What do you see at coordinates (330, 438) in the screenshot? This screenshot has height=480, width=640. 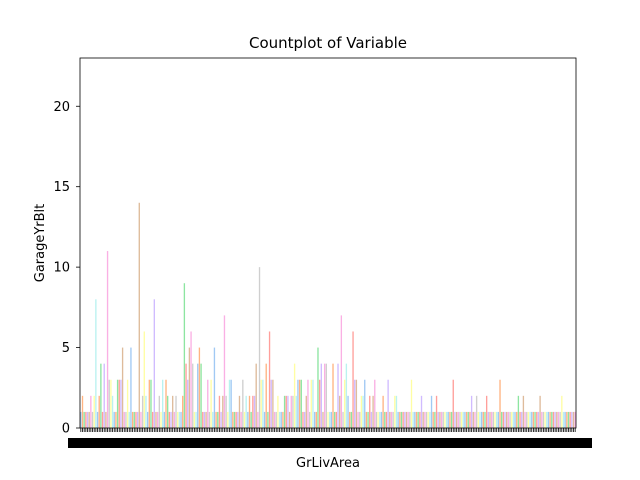 I see `x-axis-ticks` at bounding box center [330, 438].